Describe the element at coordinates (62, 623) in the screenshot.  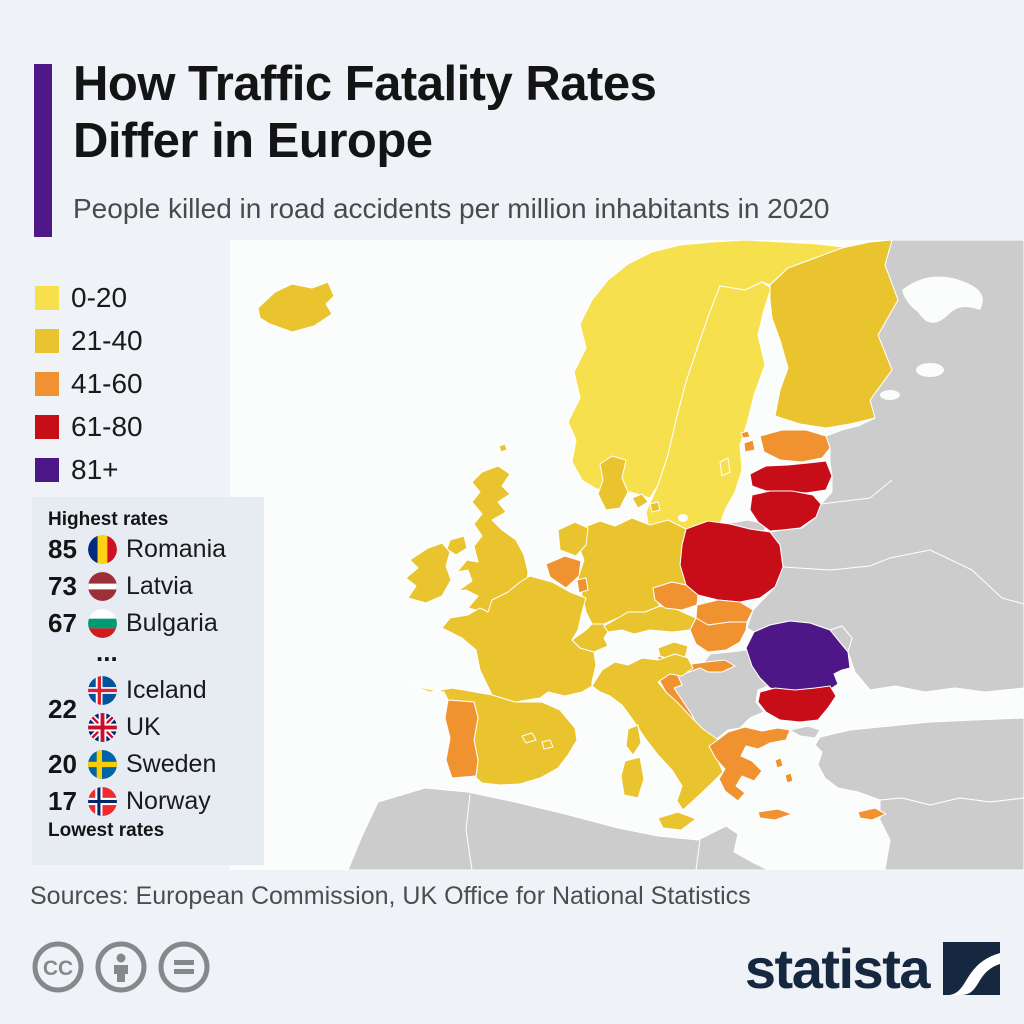
I see `rate-value: 67` at that location.